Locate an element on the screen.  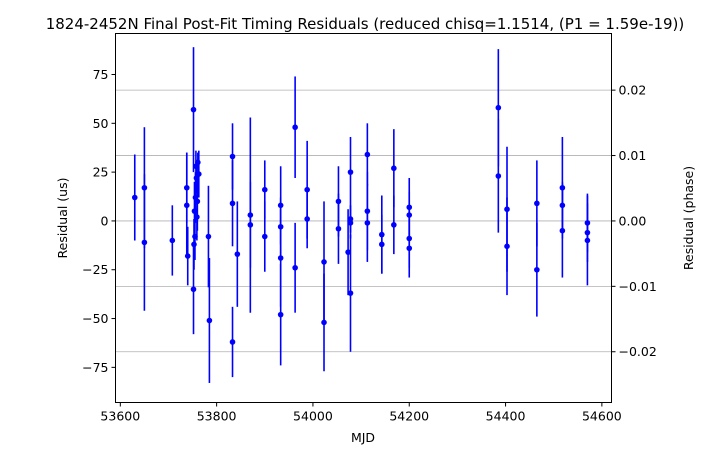
x-tick-label: 54000 is located at coordinates (313, 416).